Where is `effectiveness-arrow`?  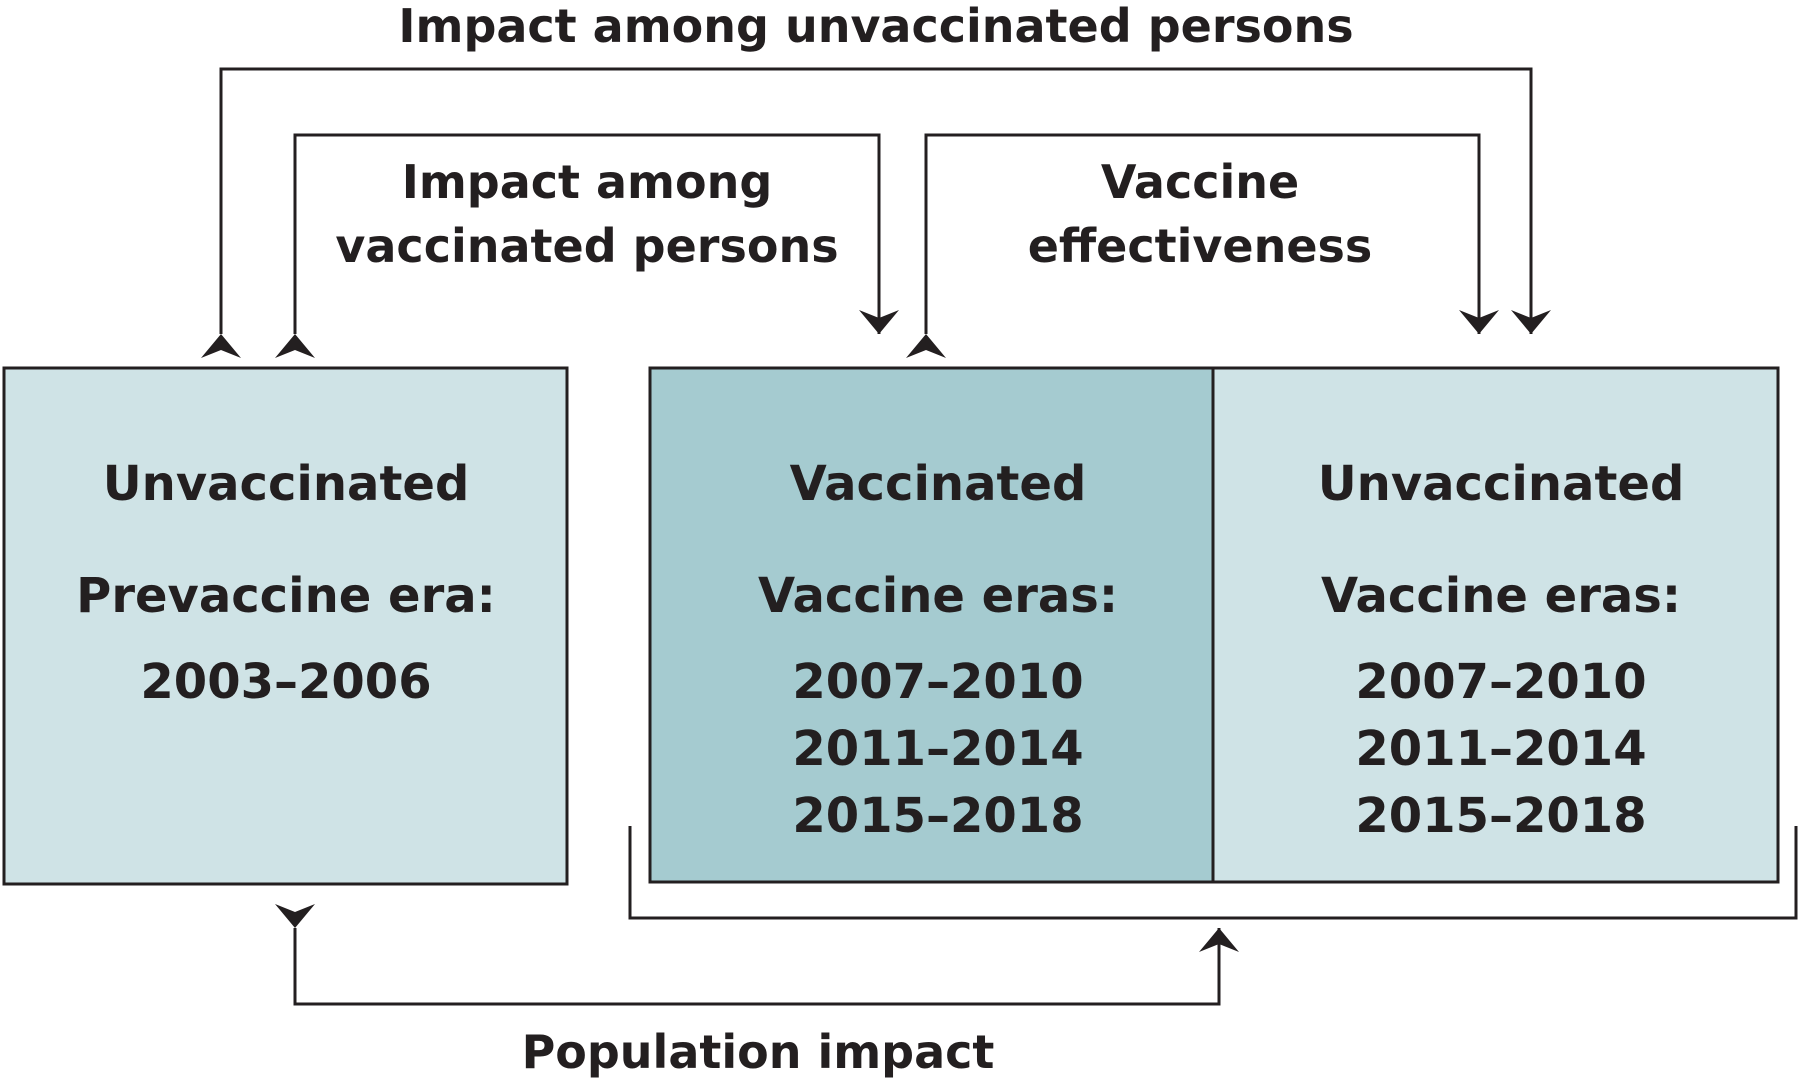
effectiveness-arrow is located at coordinates (1202, 245).